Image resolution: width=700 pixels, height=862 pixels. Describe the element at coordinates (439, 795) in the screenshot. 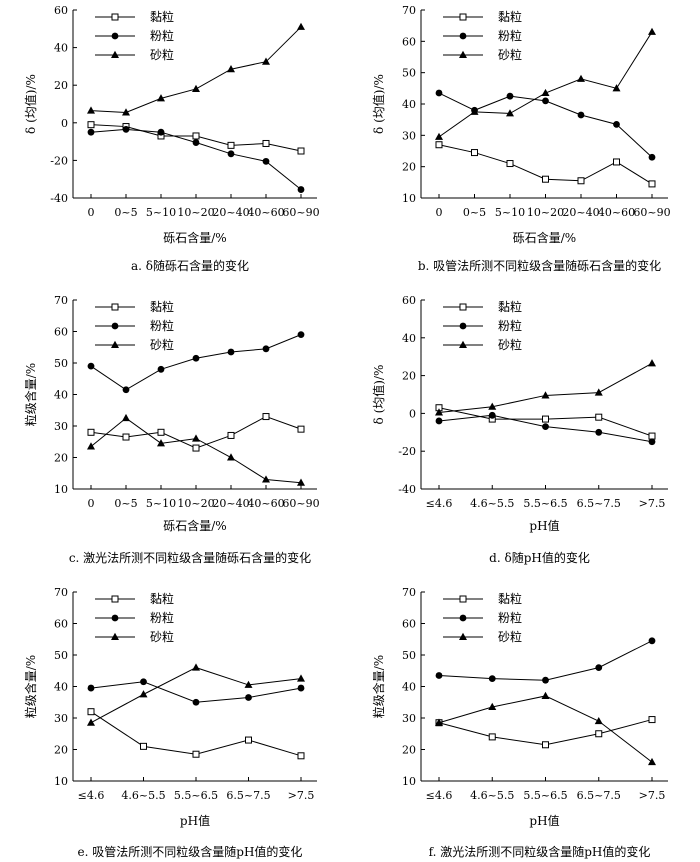

I see `x-tick-label: ≤4.6` at that location.